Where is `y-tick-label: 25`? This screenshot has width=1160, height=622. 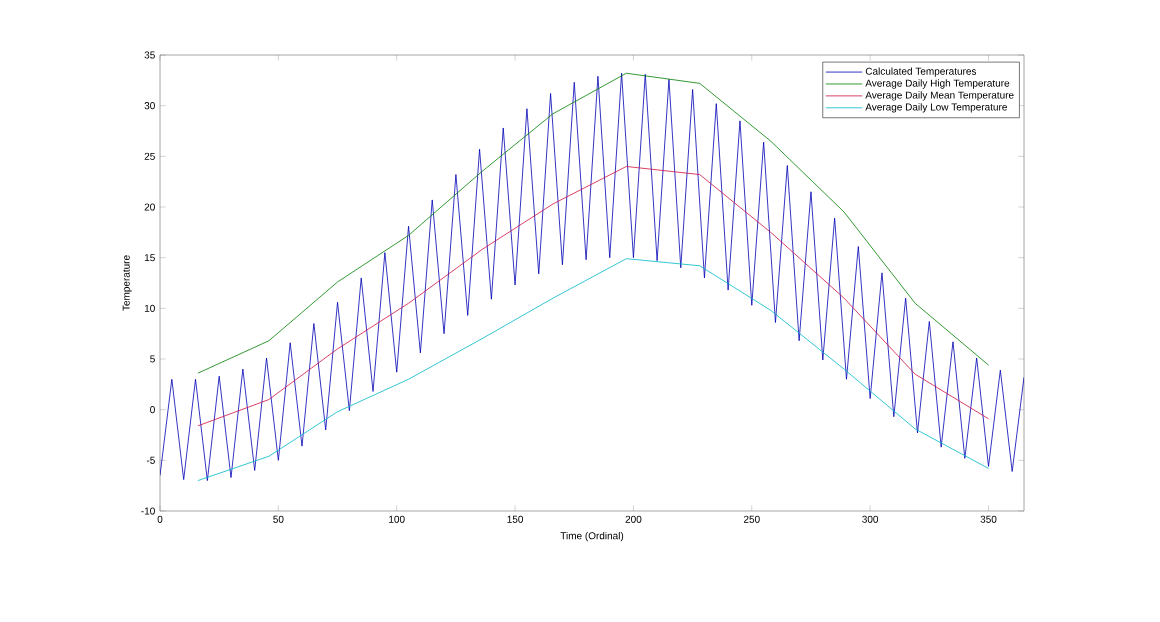 y-tick-label: 25 is located at coordinates (149, 156).